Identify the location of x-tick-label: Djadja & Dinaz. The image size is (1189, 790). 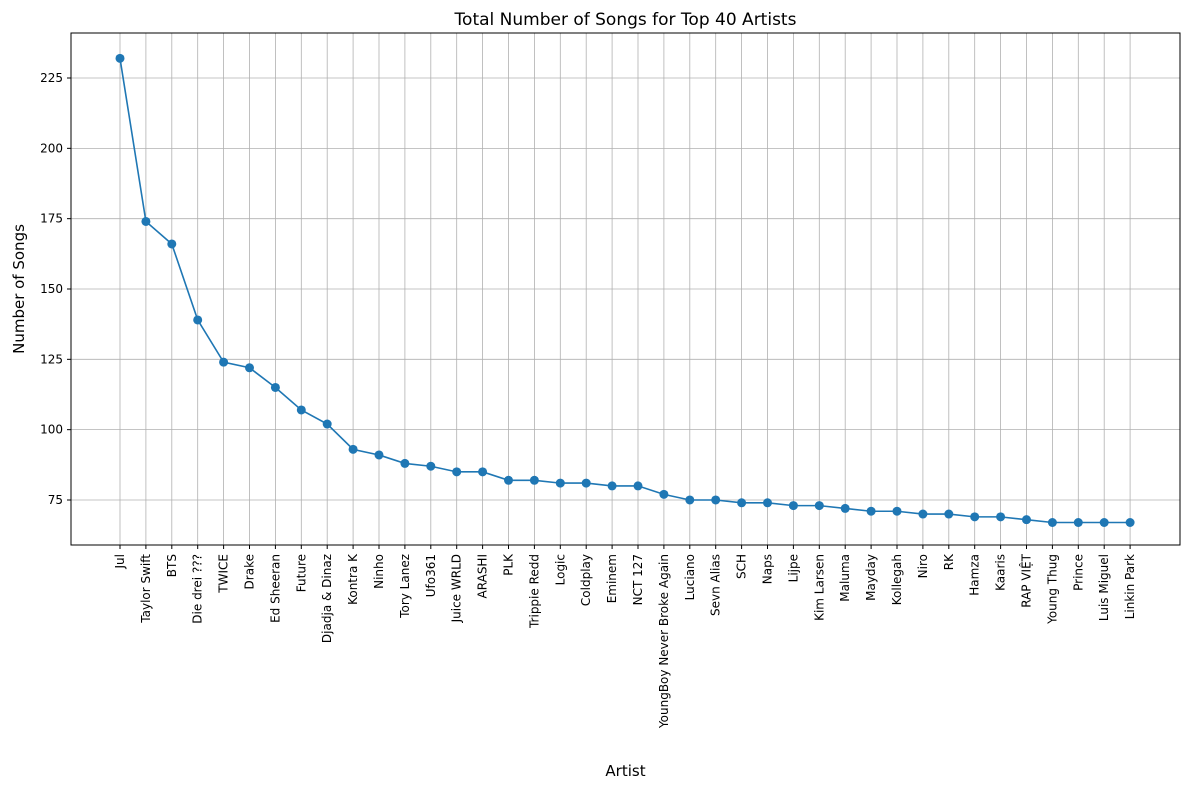
(327, 598).